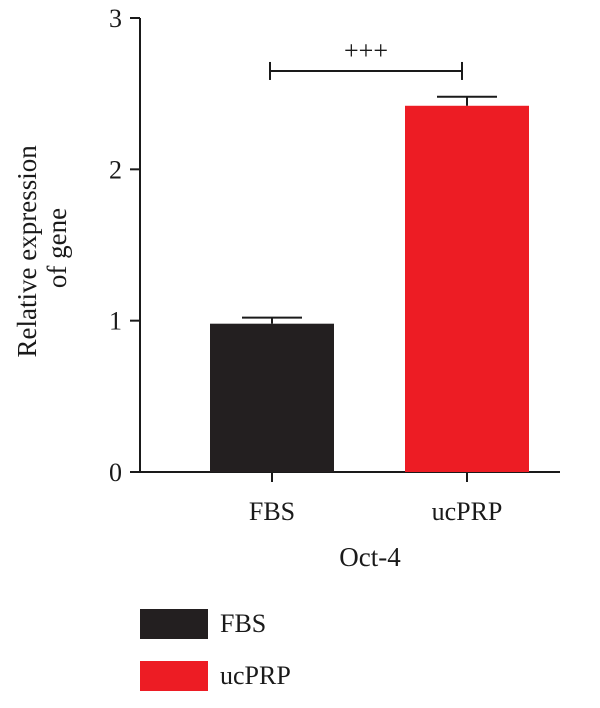 The image size is (600, 708). I want to click on legend-label-ucprp: ucPRP, so click(255, 675).